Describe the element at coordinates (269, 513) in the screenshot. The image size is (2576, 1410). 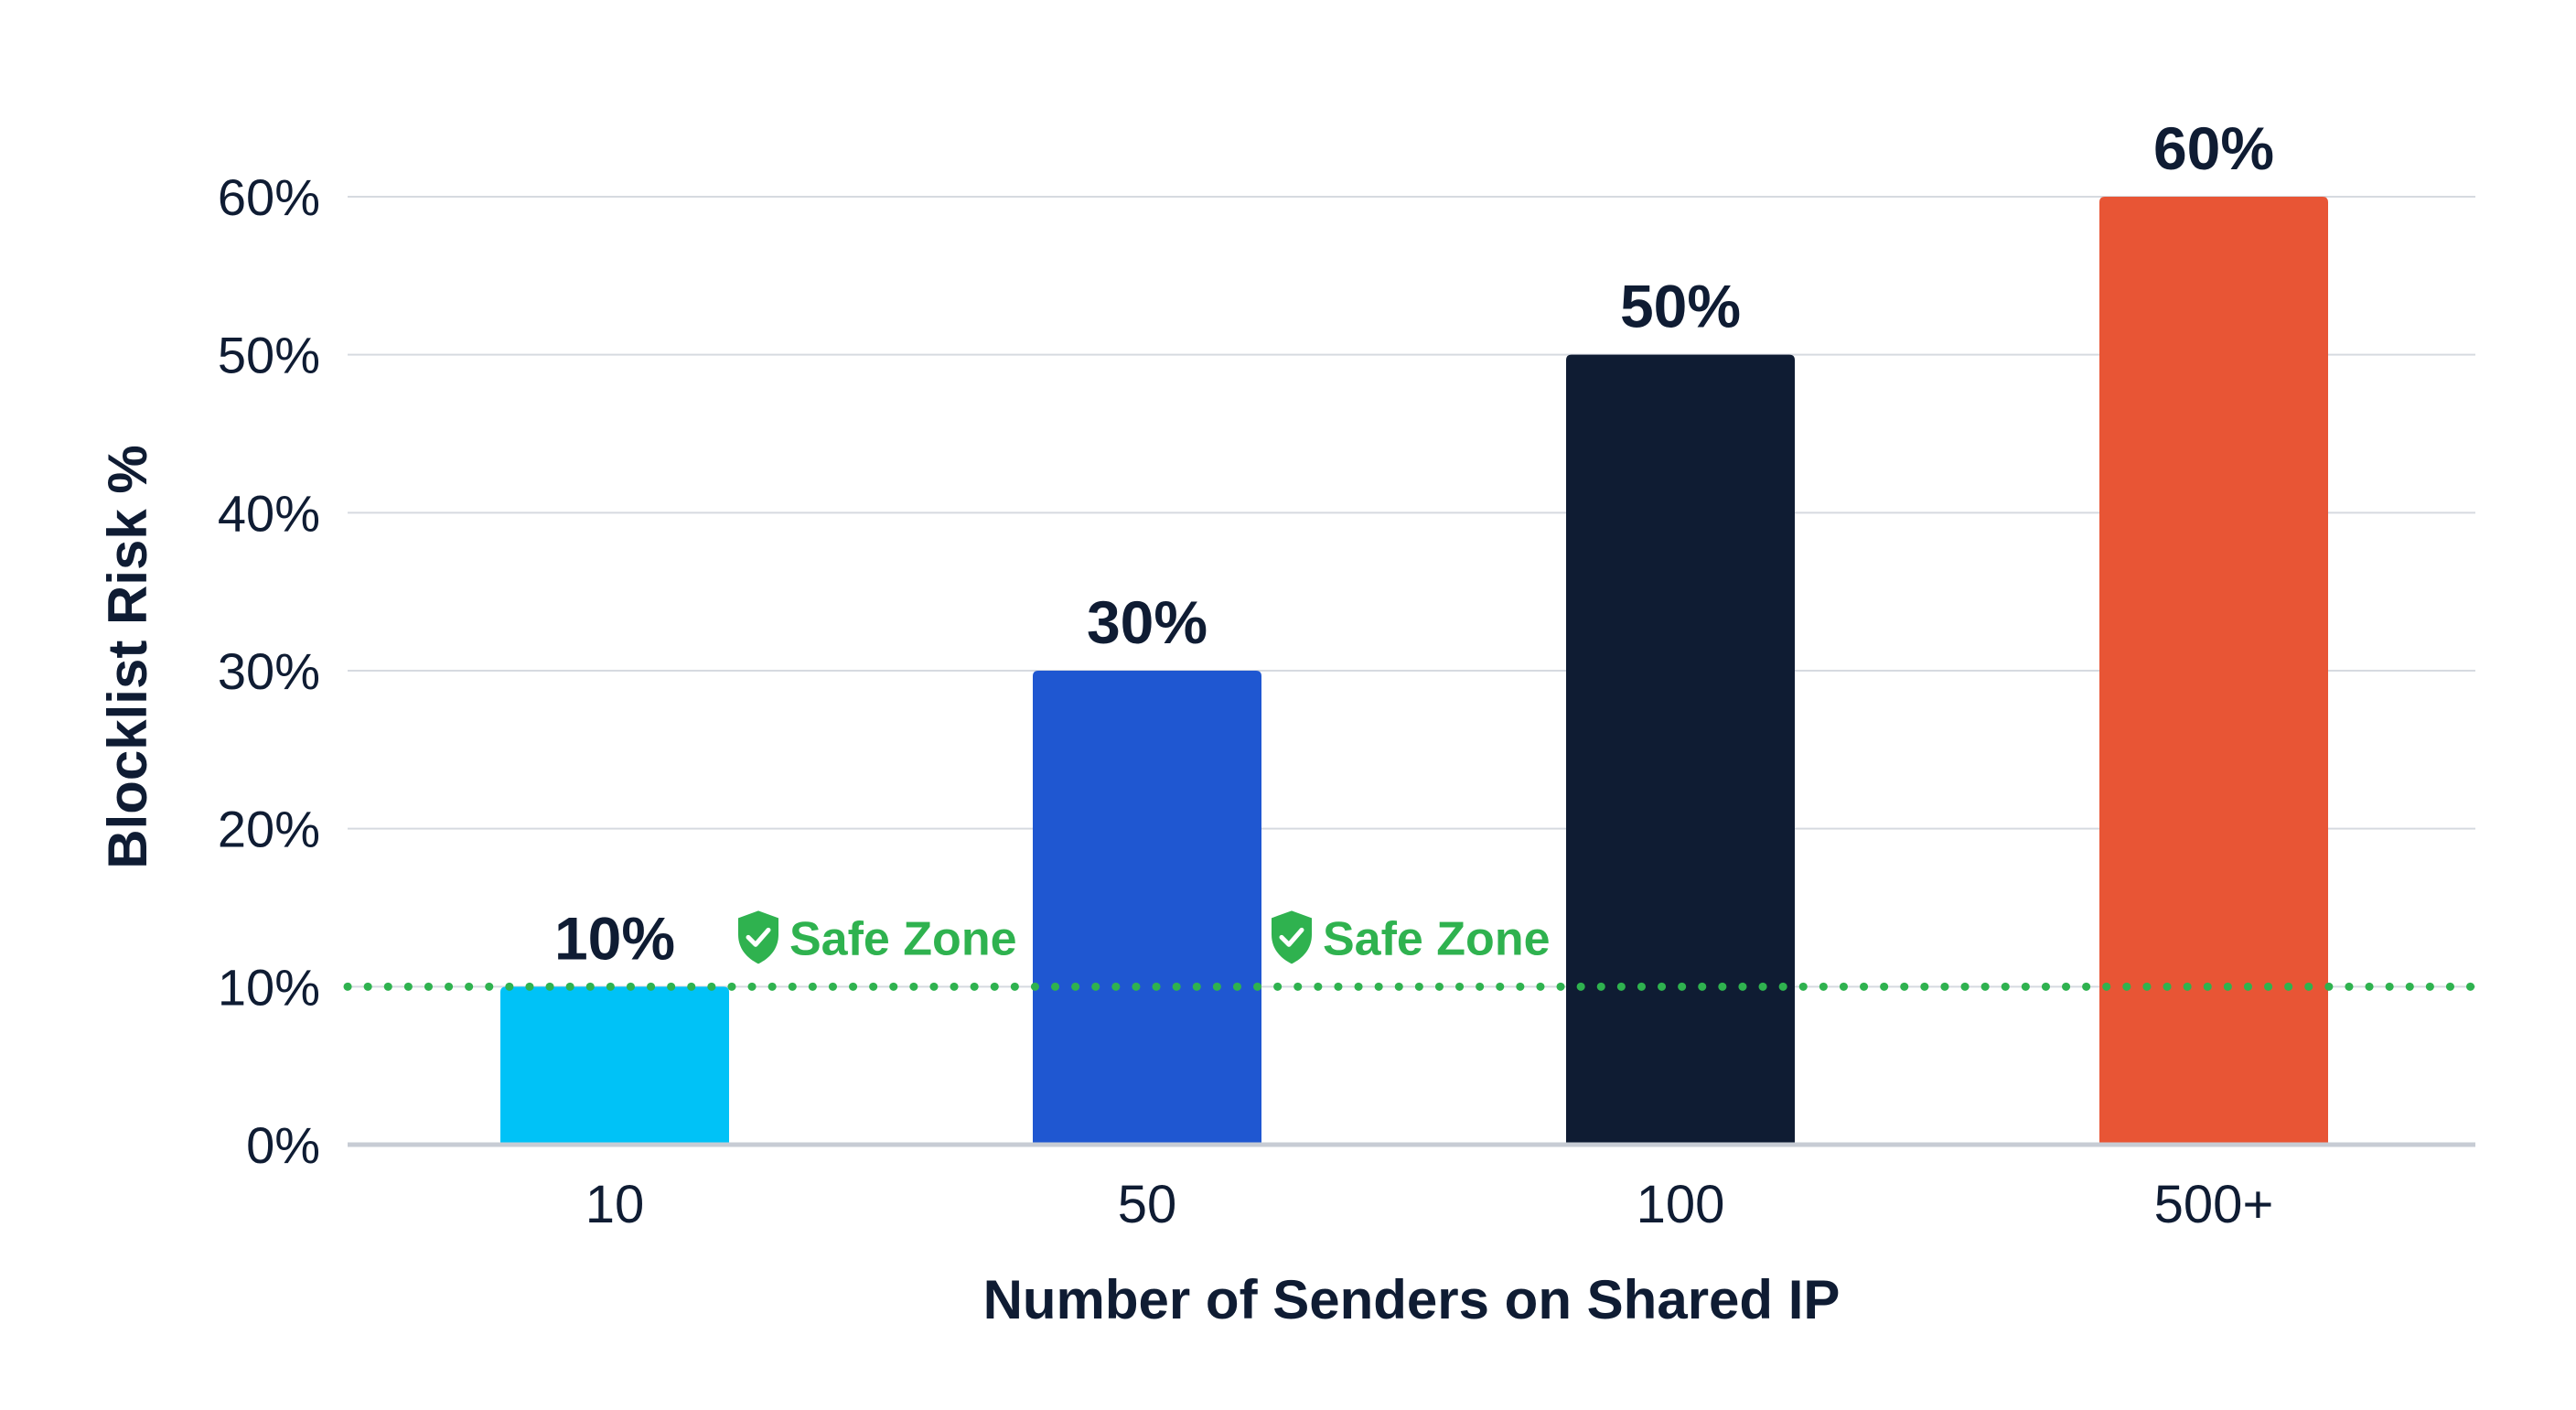
I see `y-tick-label: 40%` at that location.